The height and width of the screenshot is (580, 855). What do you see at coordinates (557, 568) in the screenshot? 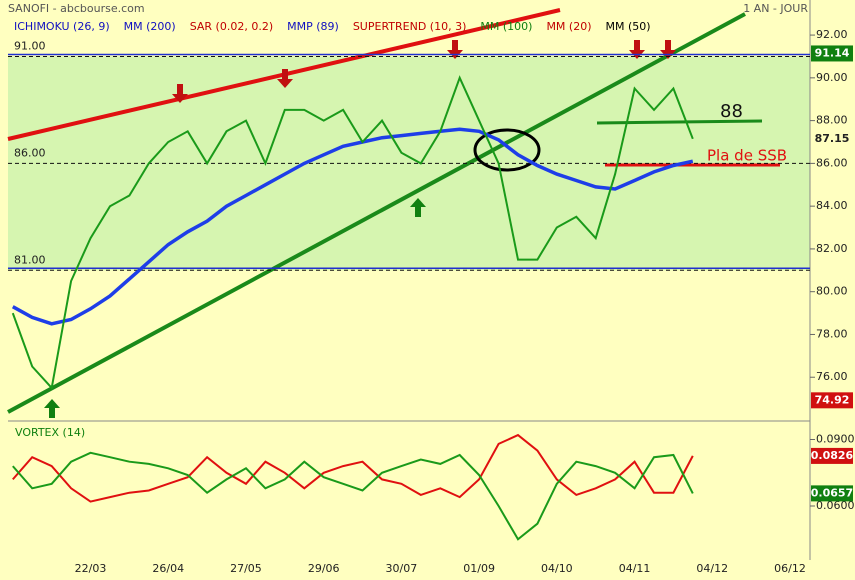
I see `x-tick-label: 04/10` at bounding box center [557, 568].